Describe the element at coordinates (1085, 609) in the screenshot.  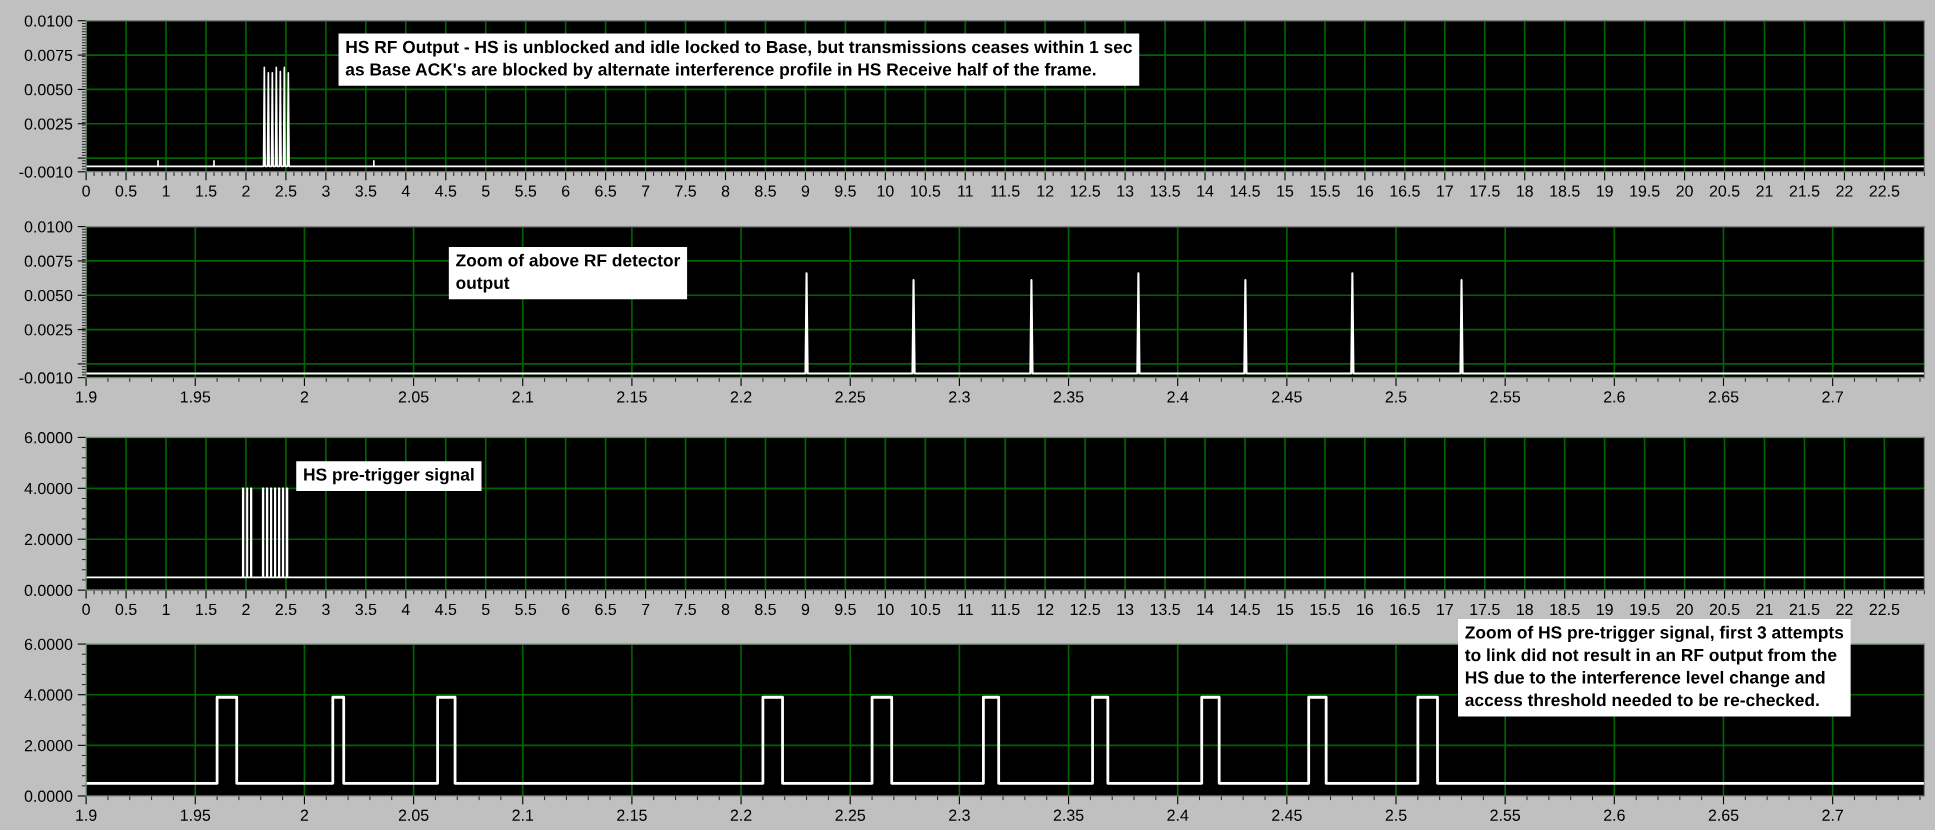
I see `x-tick-label: 12.5` at that location.